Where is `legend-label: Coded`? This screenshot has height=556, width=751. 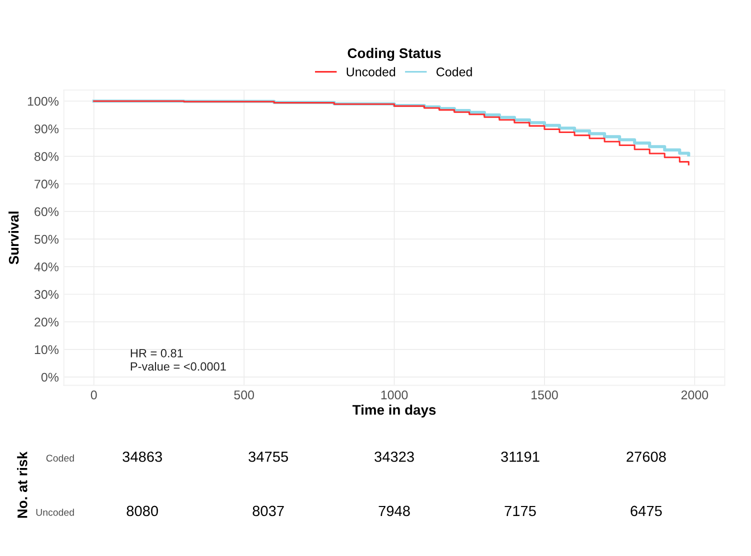
legend-label: Coded is located at coordinates (454, 71).